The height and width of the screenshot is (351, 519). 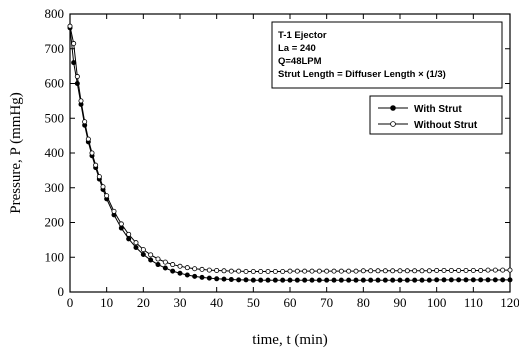 I want to click on info-line-la: La = 240, so click(x=297, y=48).